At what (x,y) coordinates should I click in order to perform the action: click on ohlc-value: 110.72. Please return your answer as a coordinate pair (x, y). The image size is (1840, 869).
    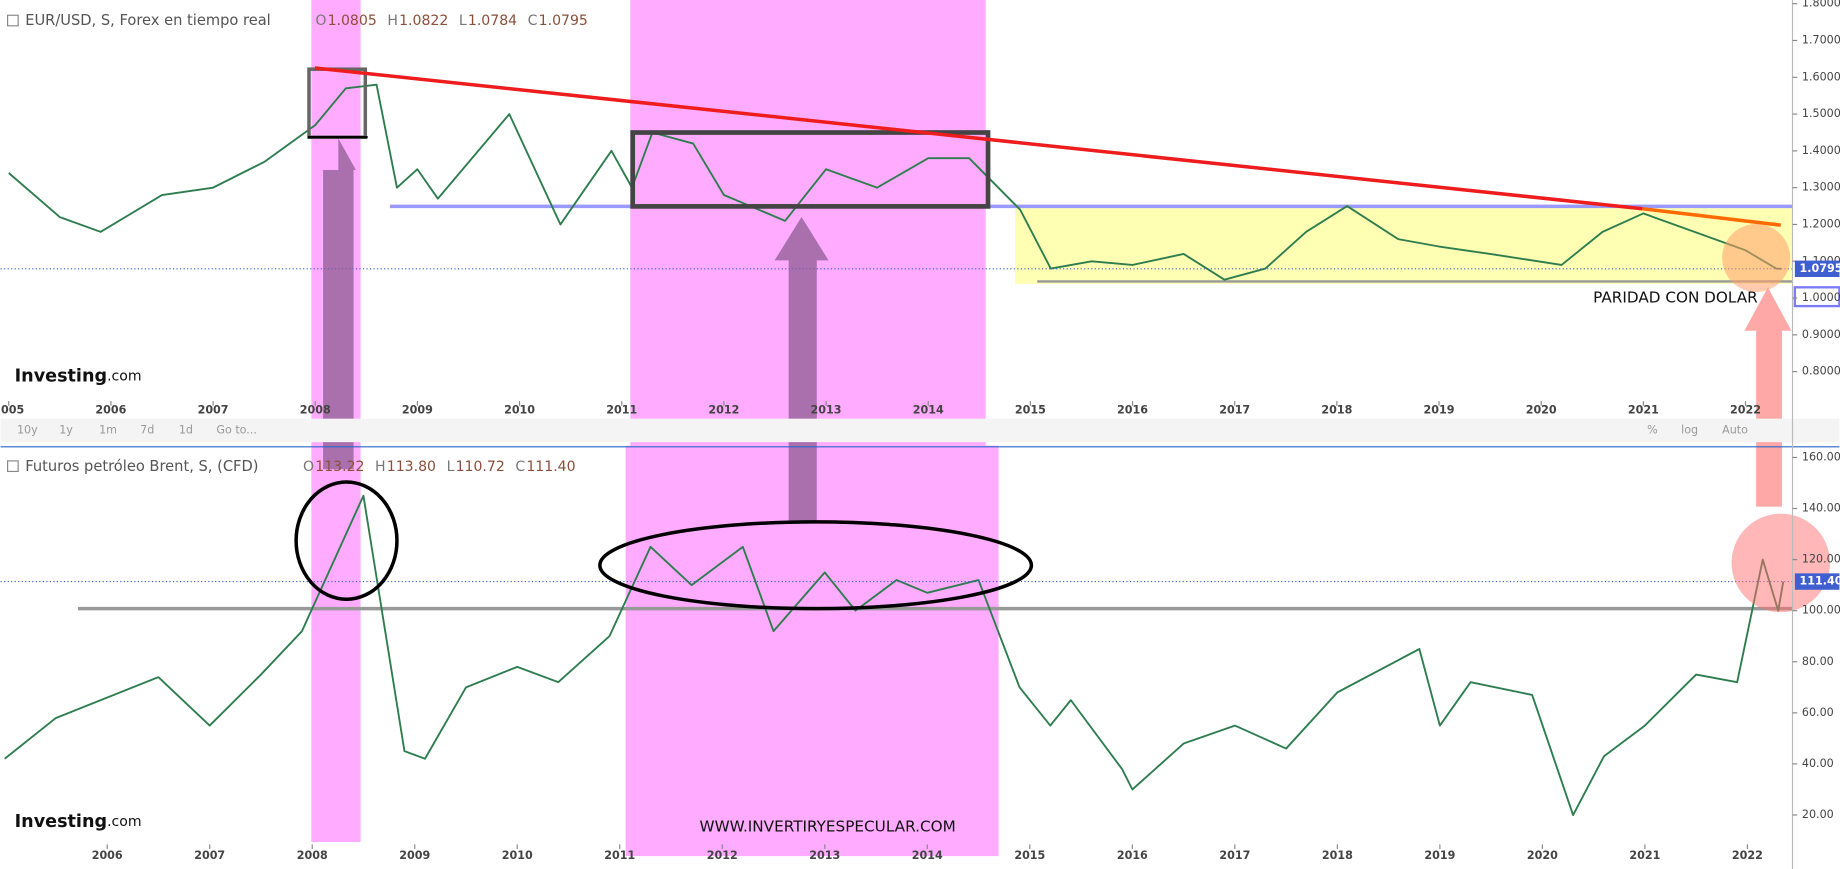
    Looking at the image, I should click on (480, 467).